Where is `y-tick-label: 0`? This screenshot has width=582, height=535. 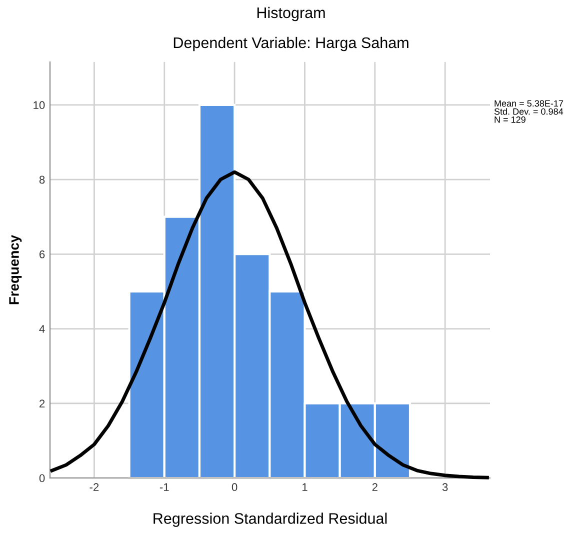
y-tick-label: 0 is located at coordinates (42, 478).